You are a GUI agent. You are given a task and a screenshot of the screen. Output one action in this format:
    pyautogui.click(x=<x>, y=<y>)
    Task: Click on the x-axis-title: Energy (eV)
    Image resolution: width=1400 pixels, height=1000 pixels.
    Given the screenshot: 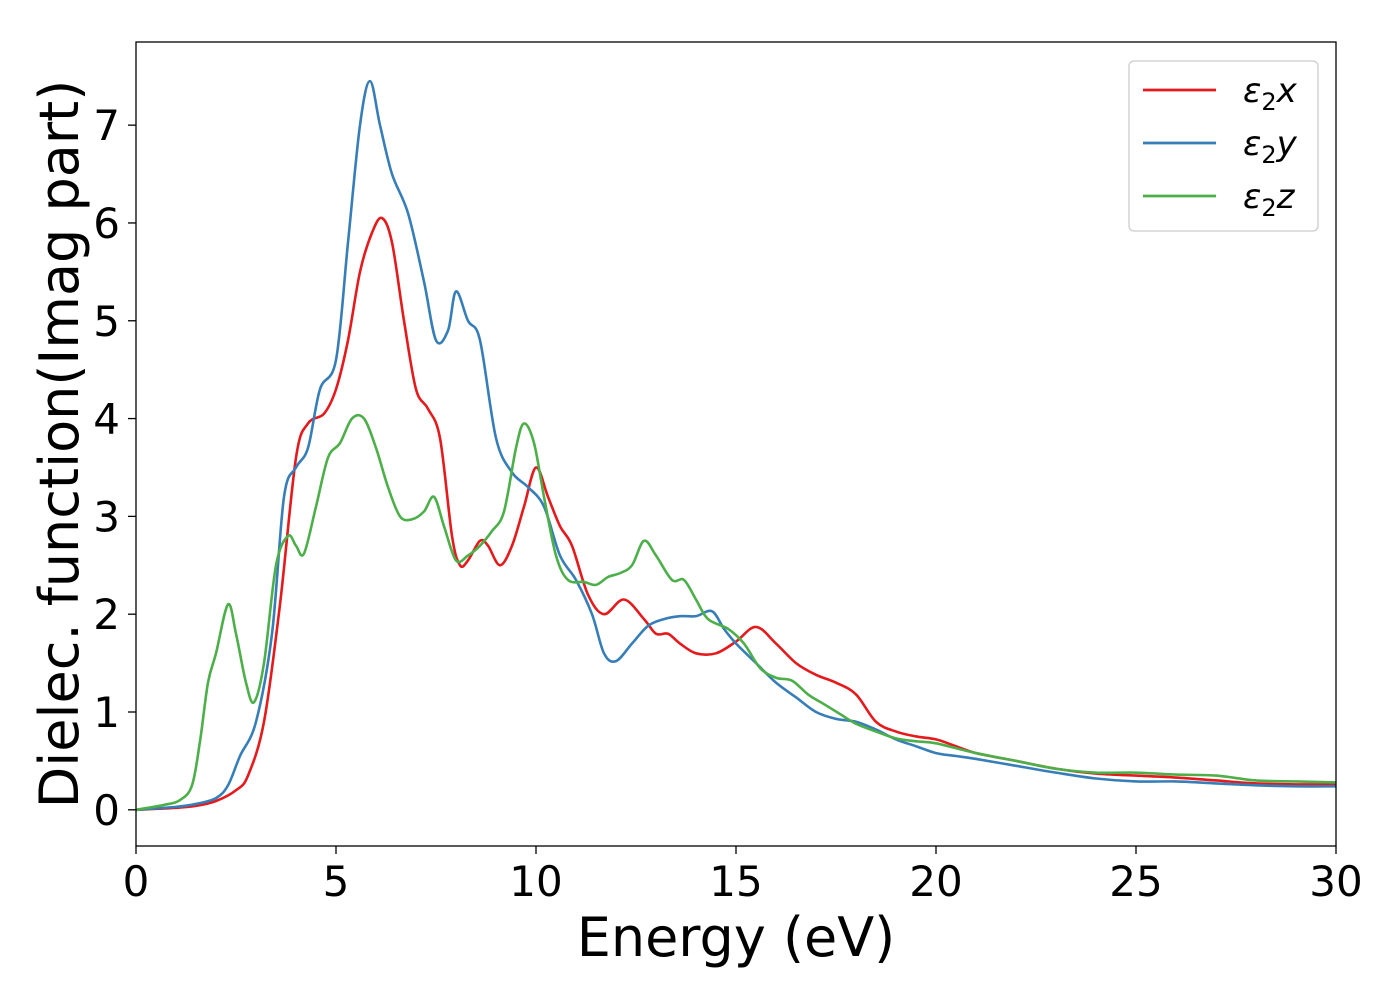 What is the action you would take?
    pyautogui.click(x=736, y=937)
    